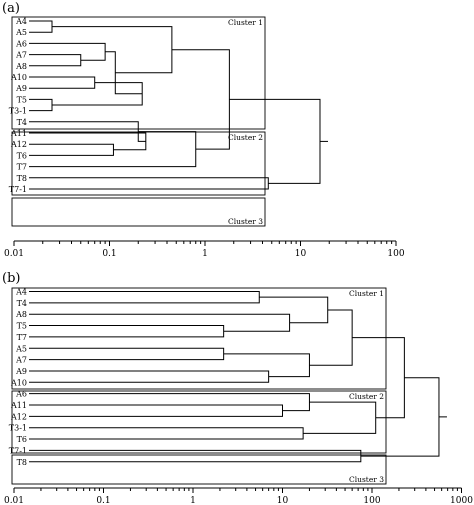 The width and height of the screenshot is (474, 505). What do you see at coordinates (11, 278) in the screenshot?
I see `panel-b-label: (b)` at bounding box center [11, 278].